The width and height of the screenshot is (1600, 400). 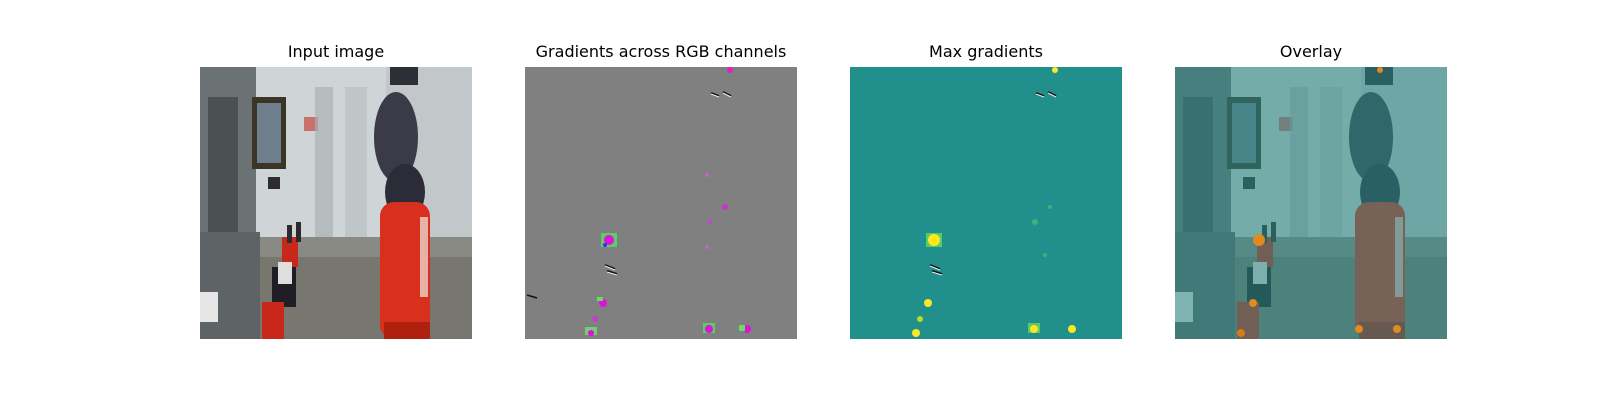 I want to click on panel-rgb-gradients: Gradients across RGB channels, so click(x=661, y=189).